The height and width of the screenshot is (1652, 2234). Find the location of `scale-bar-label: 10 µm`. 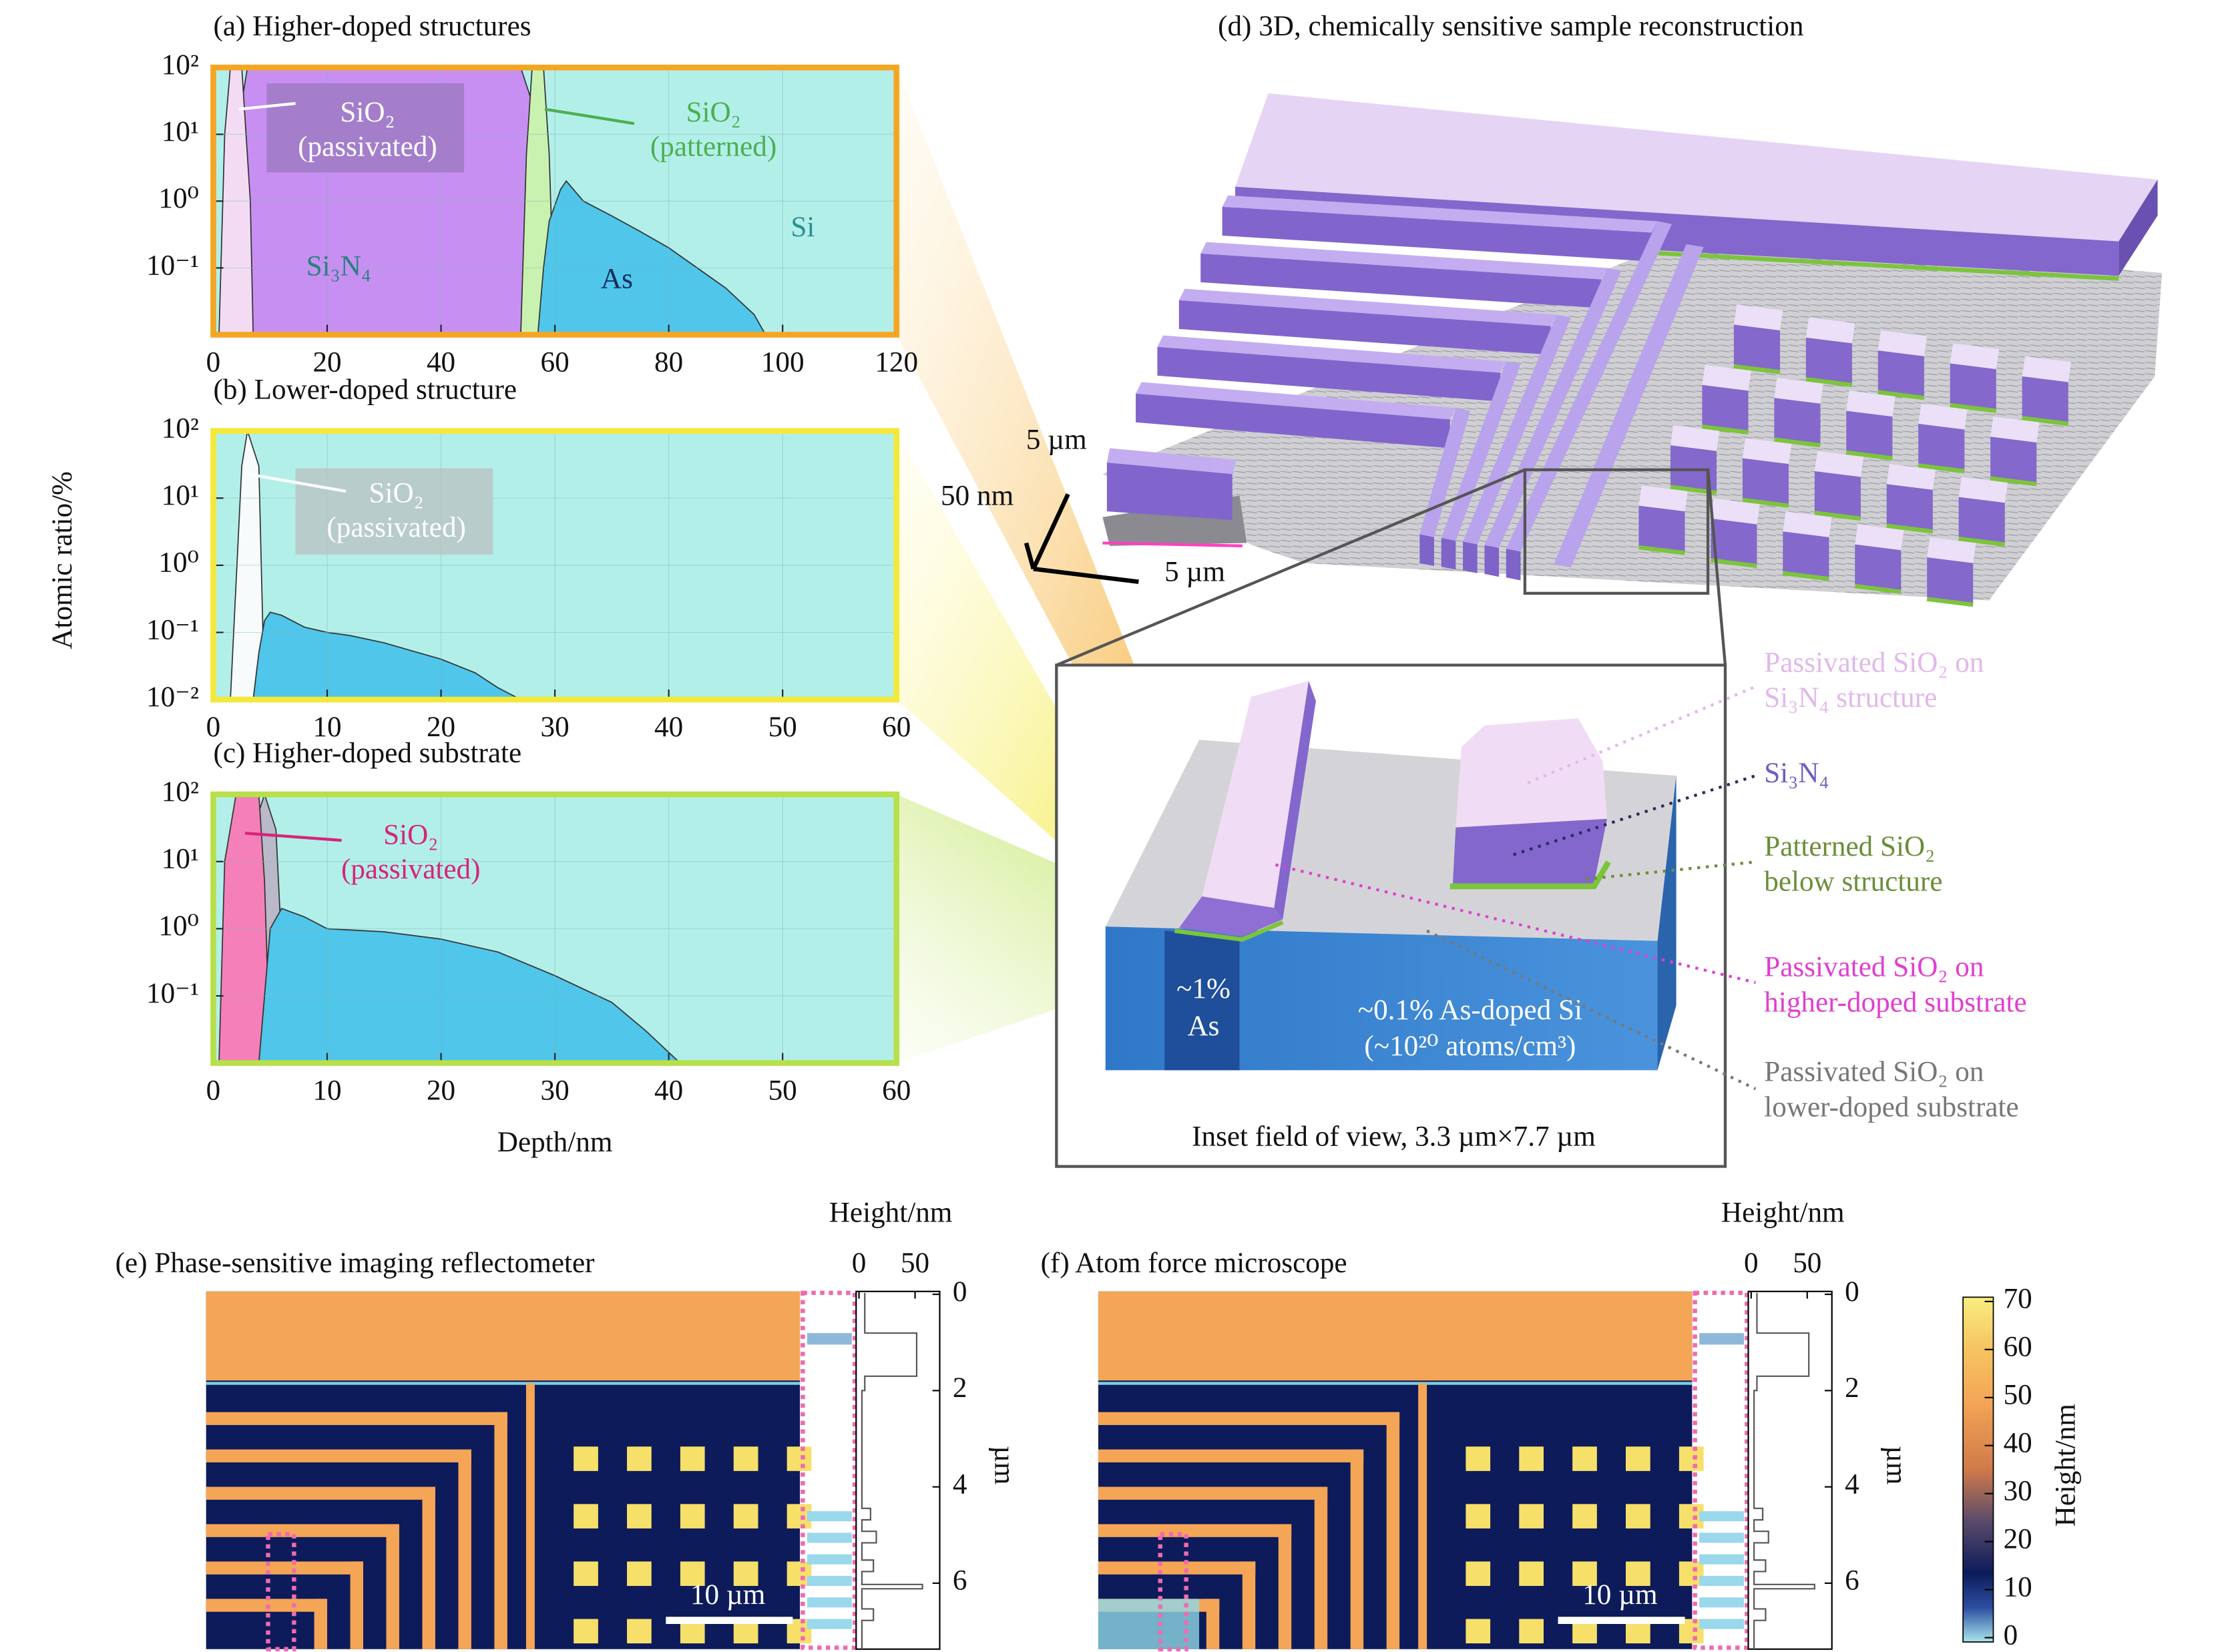

scale-bar-label: 10 µm is located at coordinates (1619, 1595).